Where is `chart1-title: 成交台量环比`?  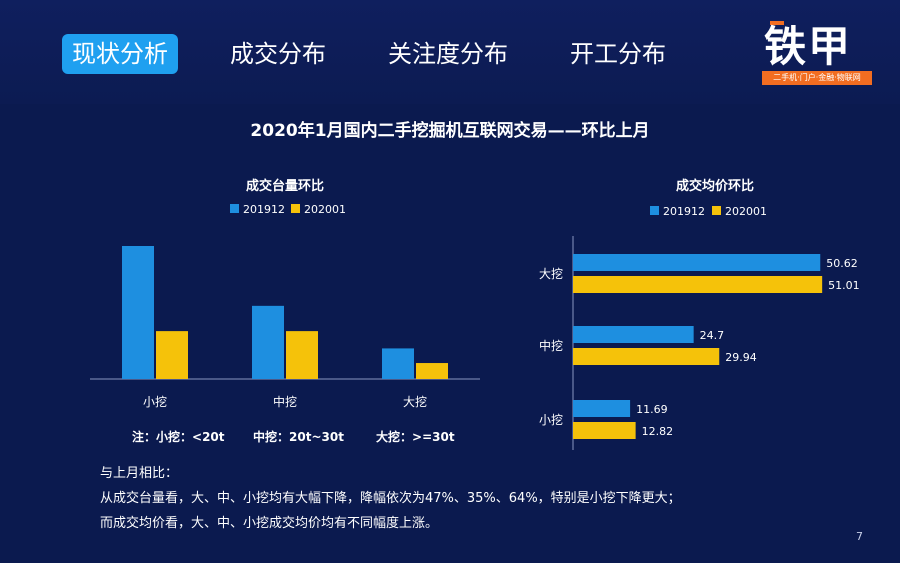 chart1-title: 成交台量环比 is located at coordinates (285, 186).